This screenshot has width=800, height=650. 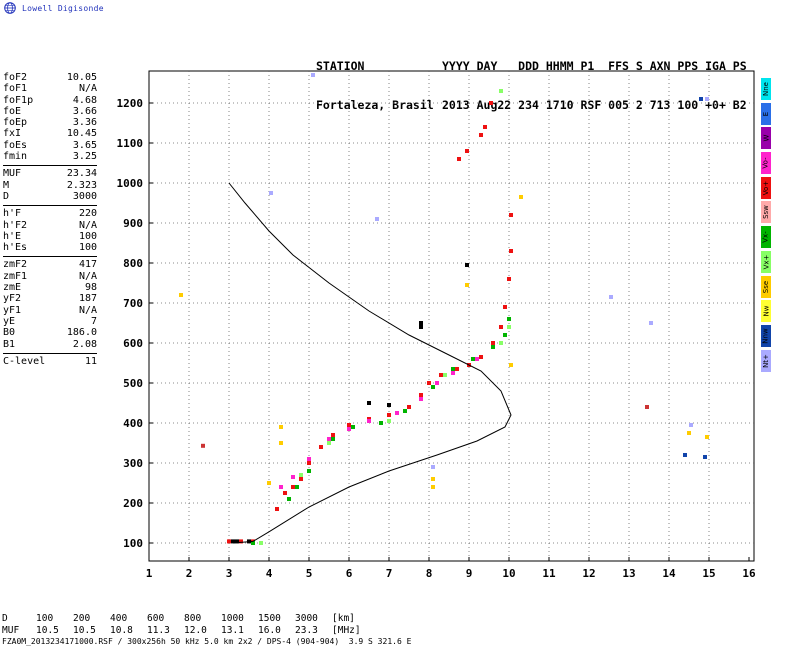 What do you see at coordinates (12, 299) in the screenshot?
I see `param-name: yF2` at bounding box center [12, 299].